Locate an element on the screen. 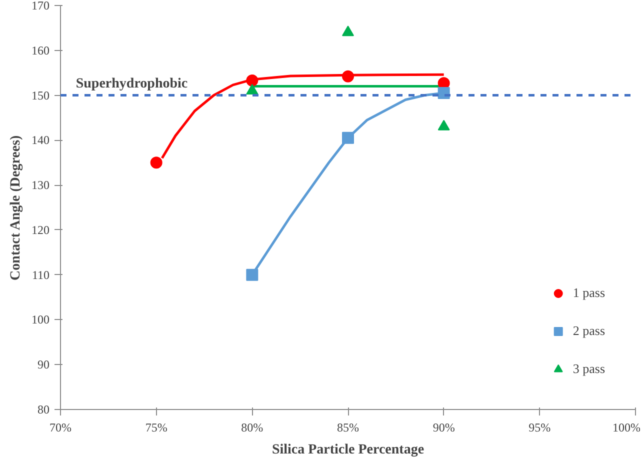 This screenshot has width=644, height=463. y-tick-label: 90 is located at coordinates (44, 365).